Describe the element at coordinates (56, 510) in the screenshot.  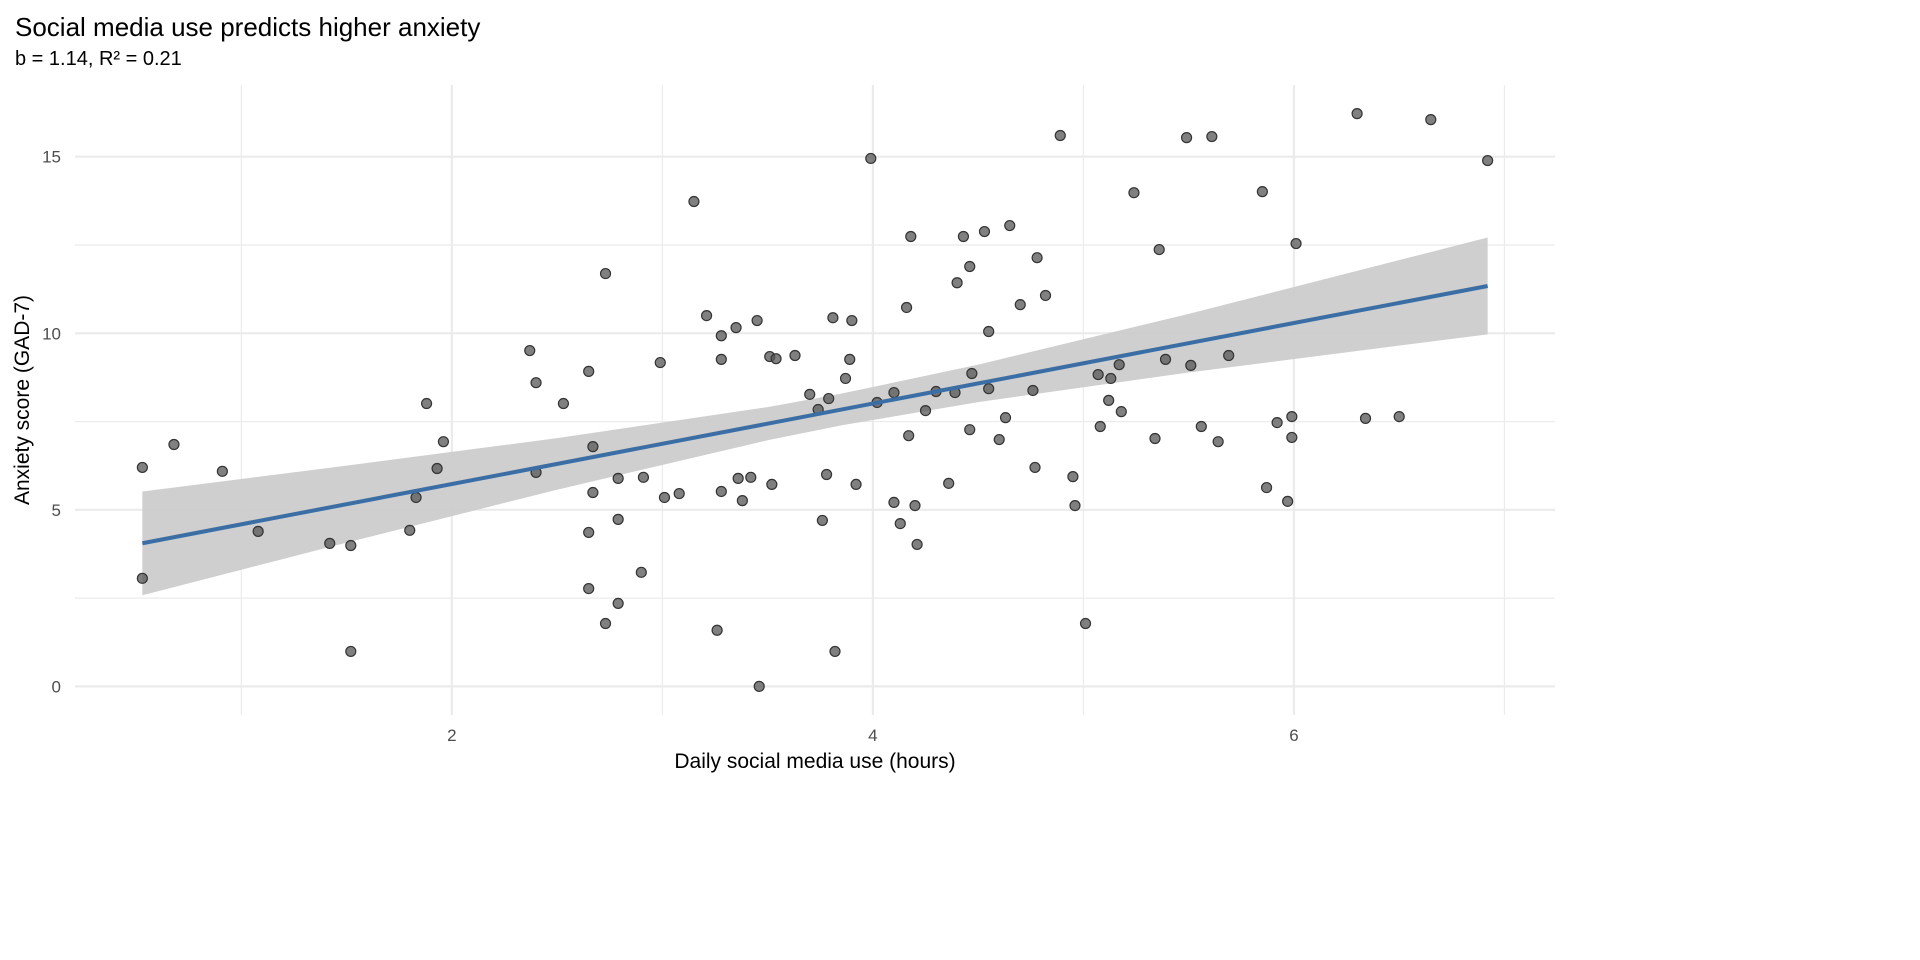
I see `y-tick-label: 5` at that location.